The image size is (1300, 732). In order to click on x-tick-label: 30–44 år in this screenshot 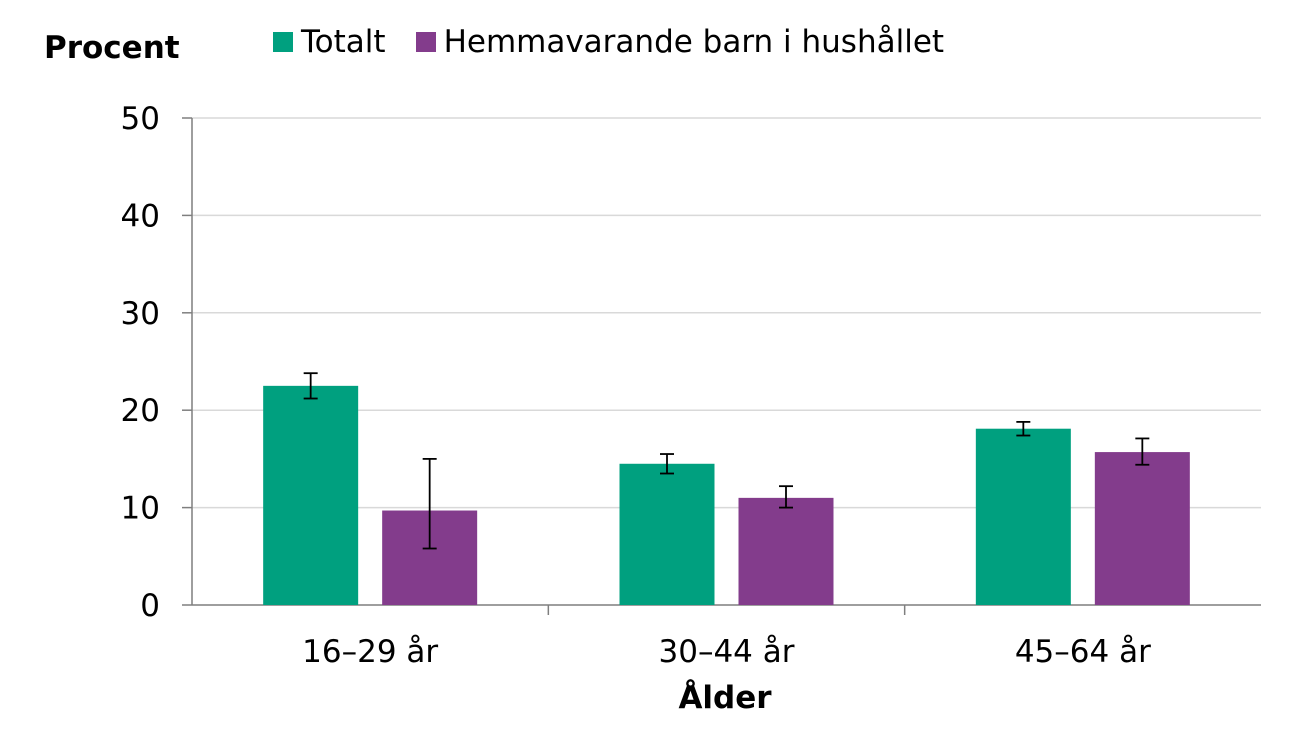, I will do `click(727, 652)`.